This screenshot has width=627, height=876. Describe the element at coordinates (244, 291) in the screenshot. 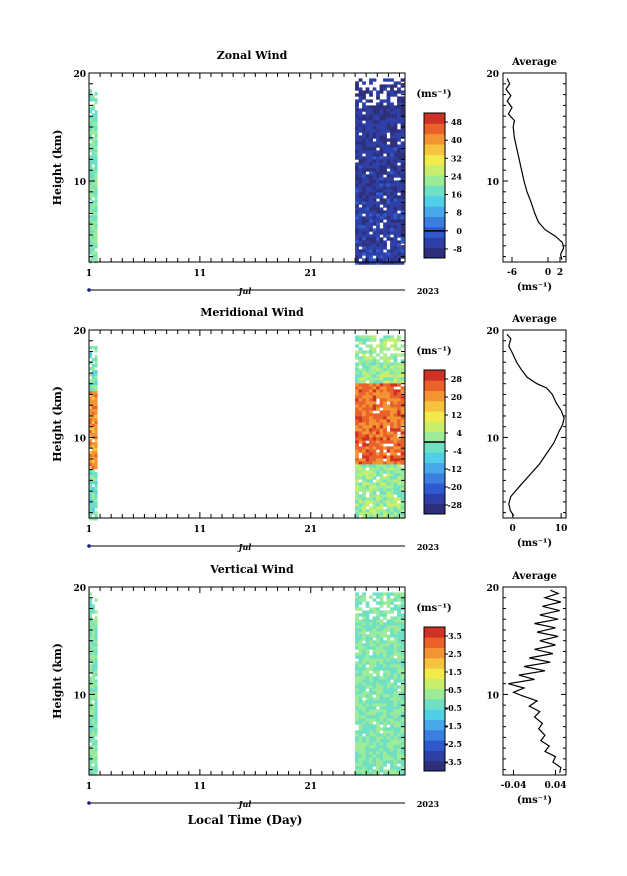

I see `month-label: Jul` at that location.